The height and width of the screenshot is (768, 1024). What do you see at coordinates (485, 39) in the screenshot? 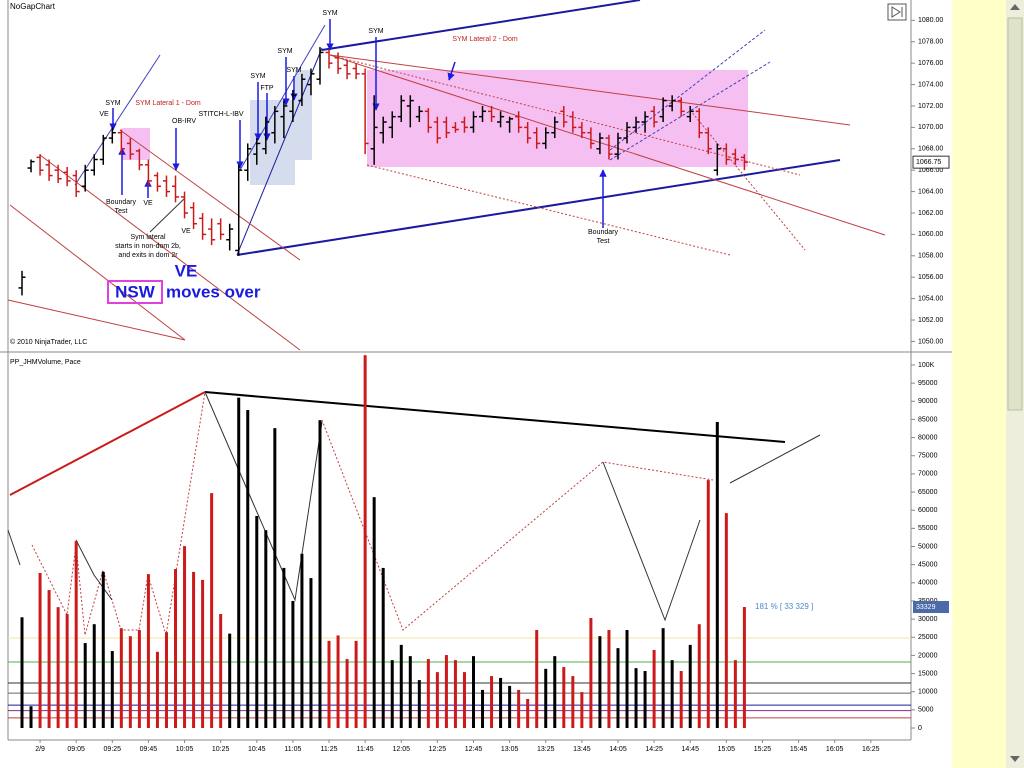
I see `annotation: SYM Lateral 2 - Dom` at bounding box center [485, 39].